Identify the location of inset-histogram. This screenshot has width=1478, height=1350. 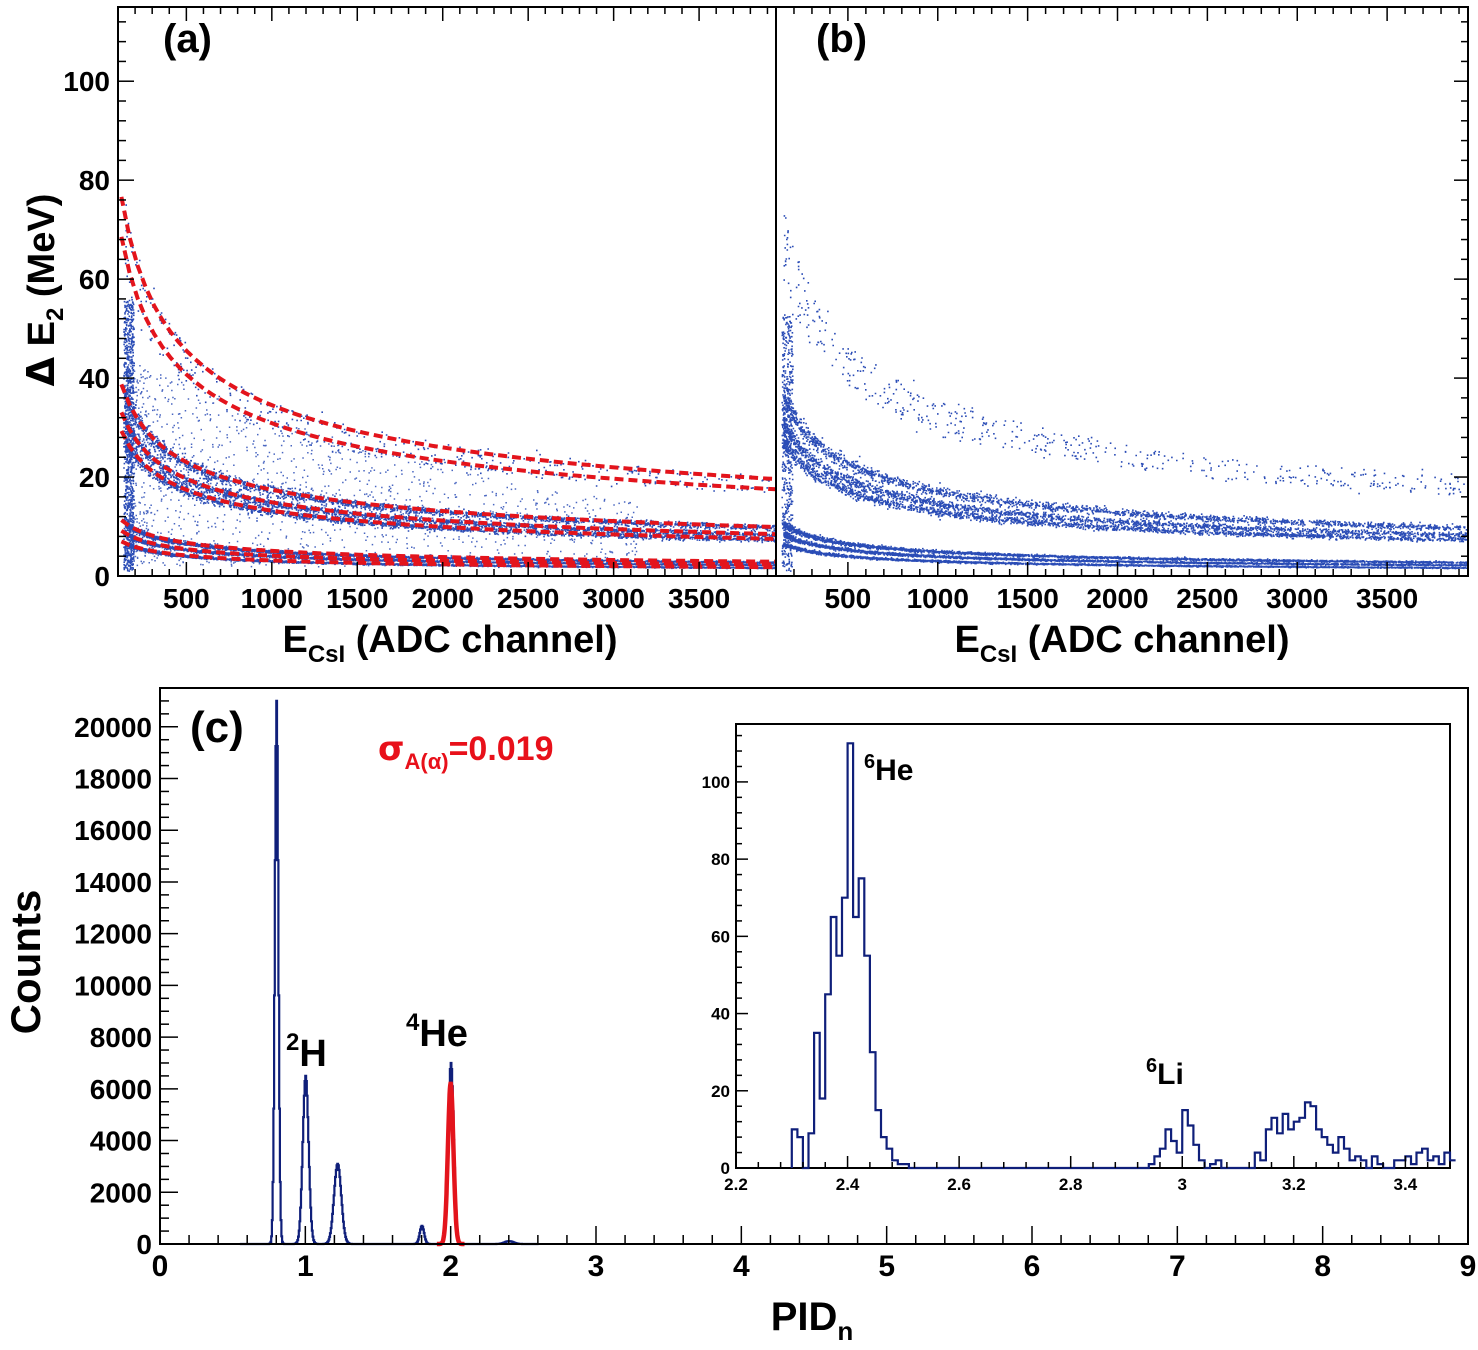
(1123, 956).